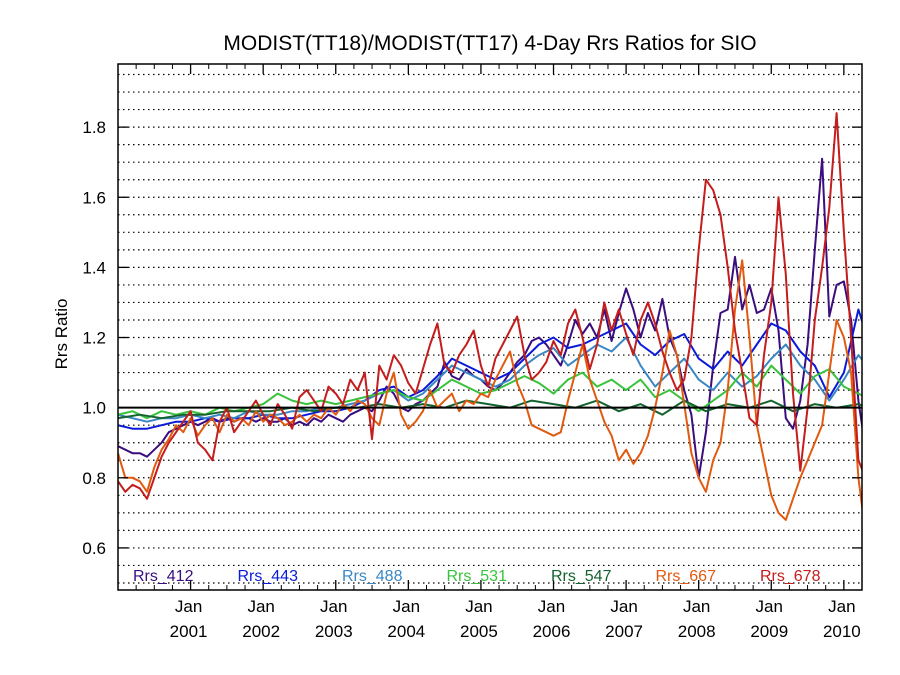 Image resolution: width=900 pixels, height=675 pixels. What do you see at coordinates (334, 631) in the screenshot?
I see `x-tick-label-year: 2003` at bounding box center [334, 631].